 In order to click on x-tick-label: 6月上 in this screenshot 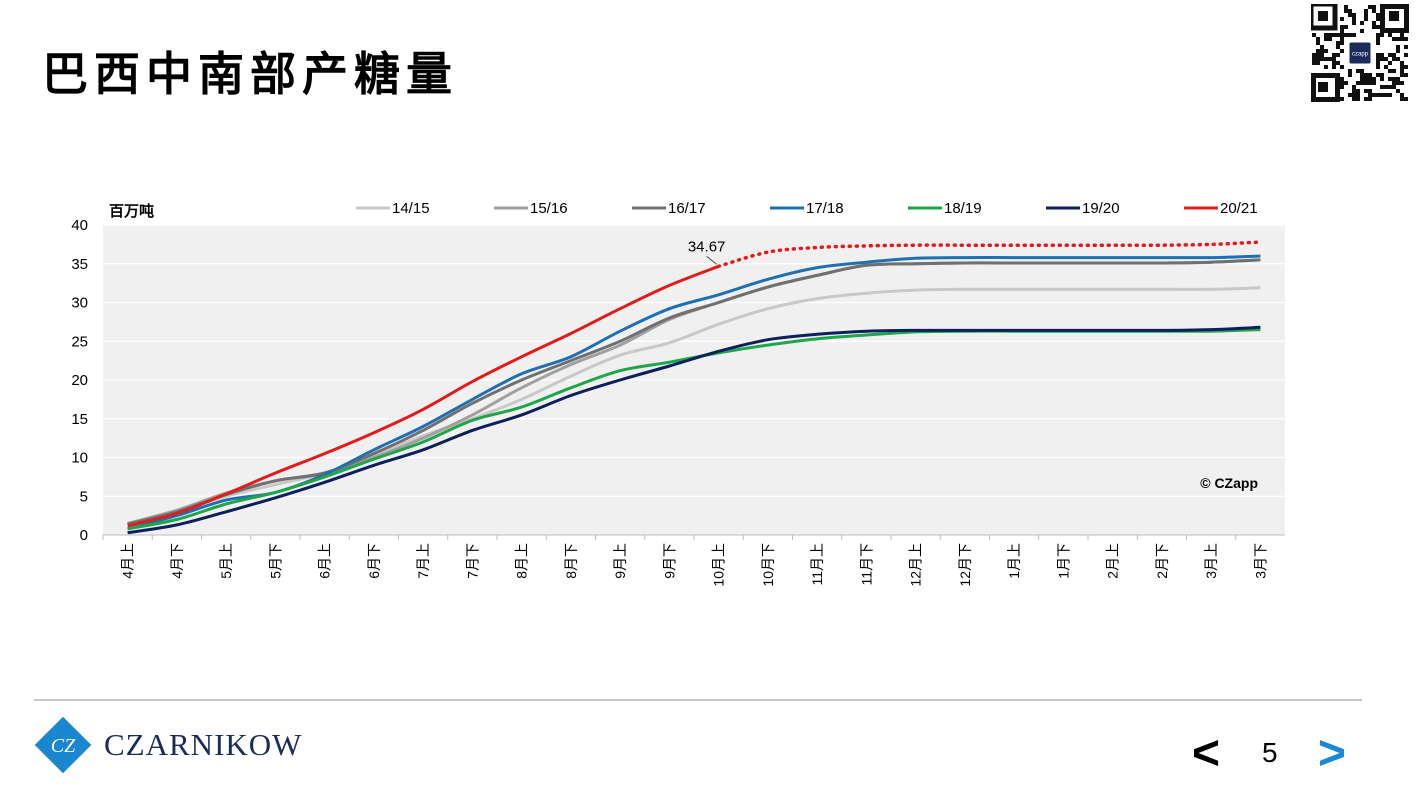, I will do `click(325, 561)`.